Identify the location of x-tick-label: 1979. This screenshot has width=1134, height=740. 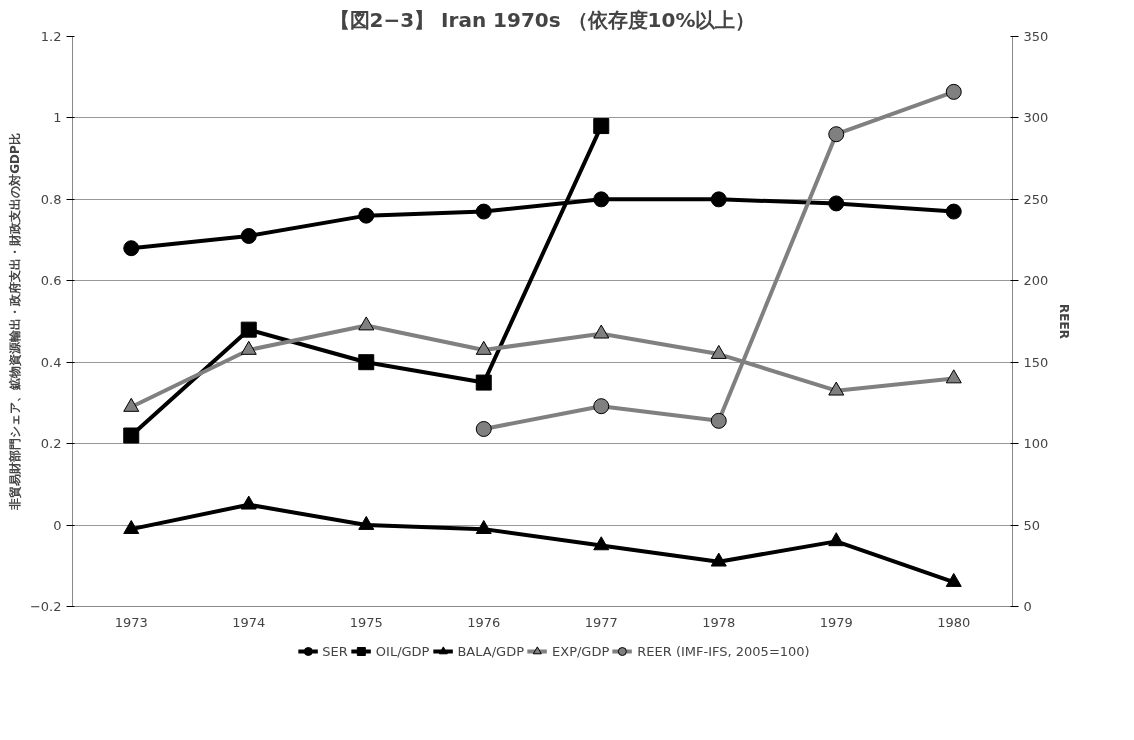
(836, 622).